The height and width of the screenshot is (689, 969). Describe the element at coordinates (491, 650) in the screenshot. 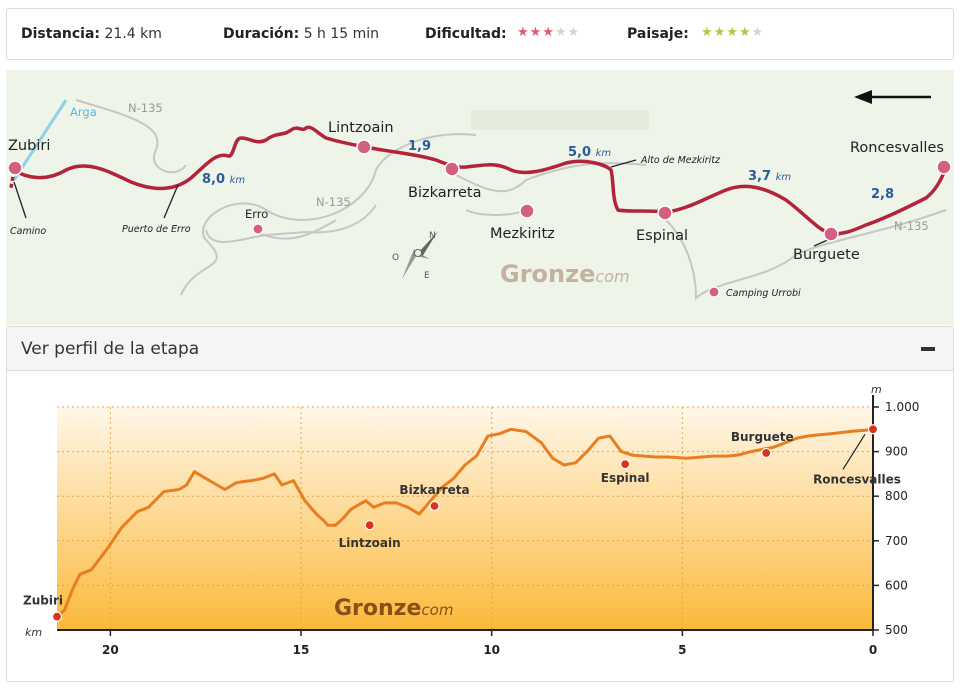

I see `x-tick-label: 10` at that location.